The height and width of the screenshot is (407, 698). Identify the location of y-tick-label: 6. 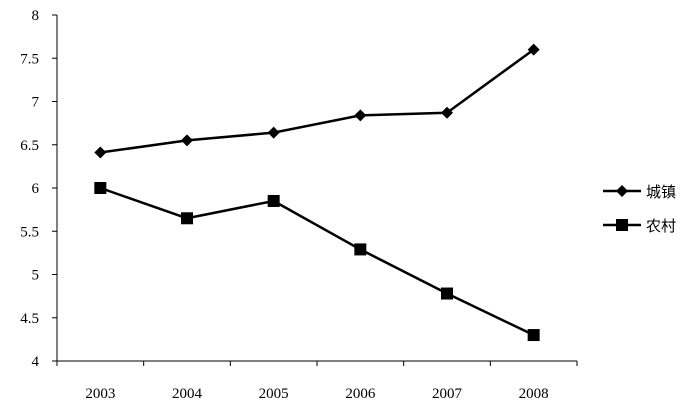
(36, 189).